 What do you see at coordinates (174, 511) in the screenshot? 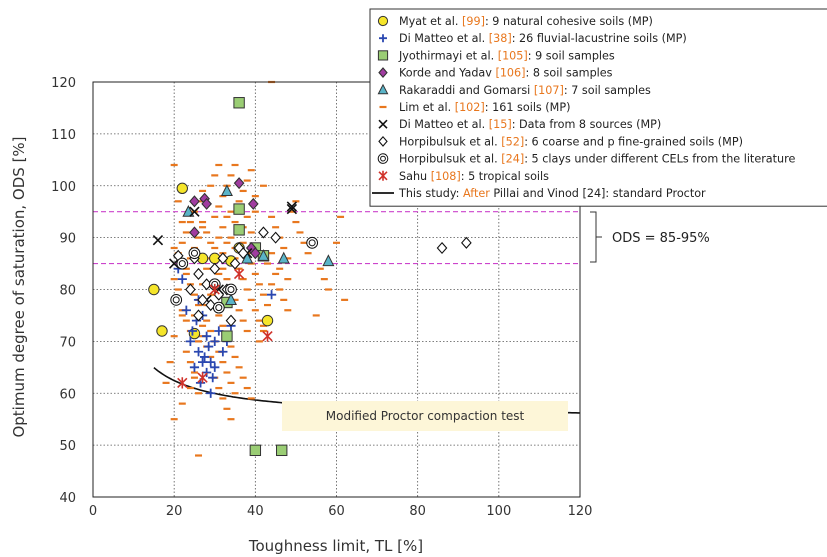
I see `x-tick-label: 20` at bounding box center [174, 511].